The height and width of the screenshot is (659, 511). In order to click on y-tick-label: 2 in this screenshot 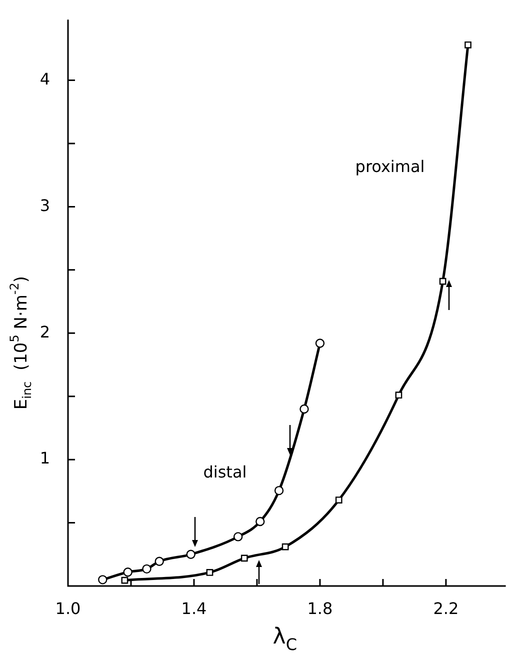, I will do `click(45, 332)`.